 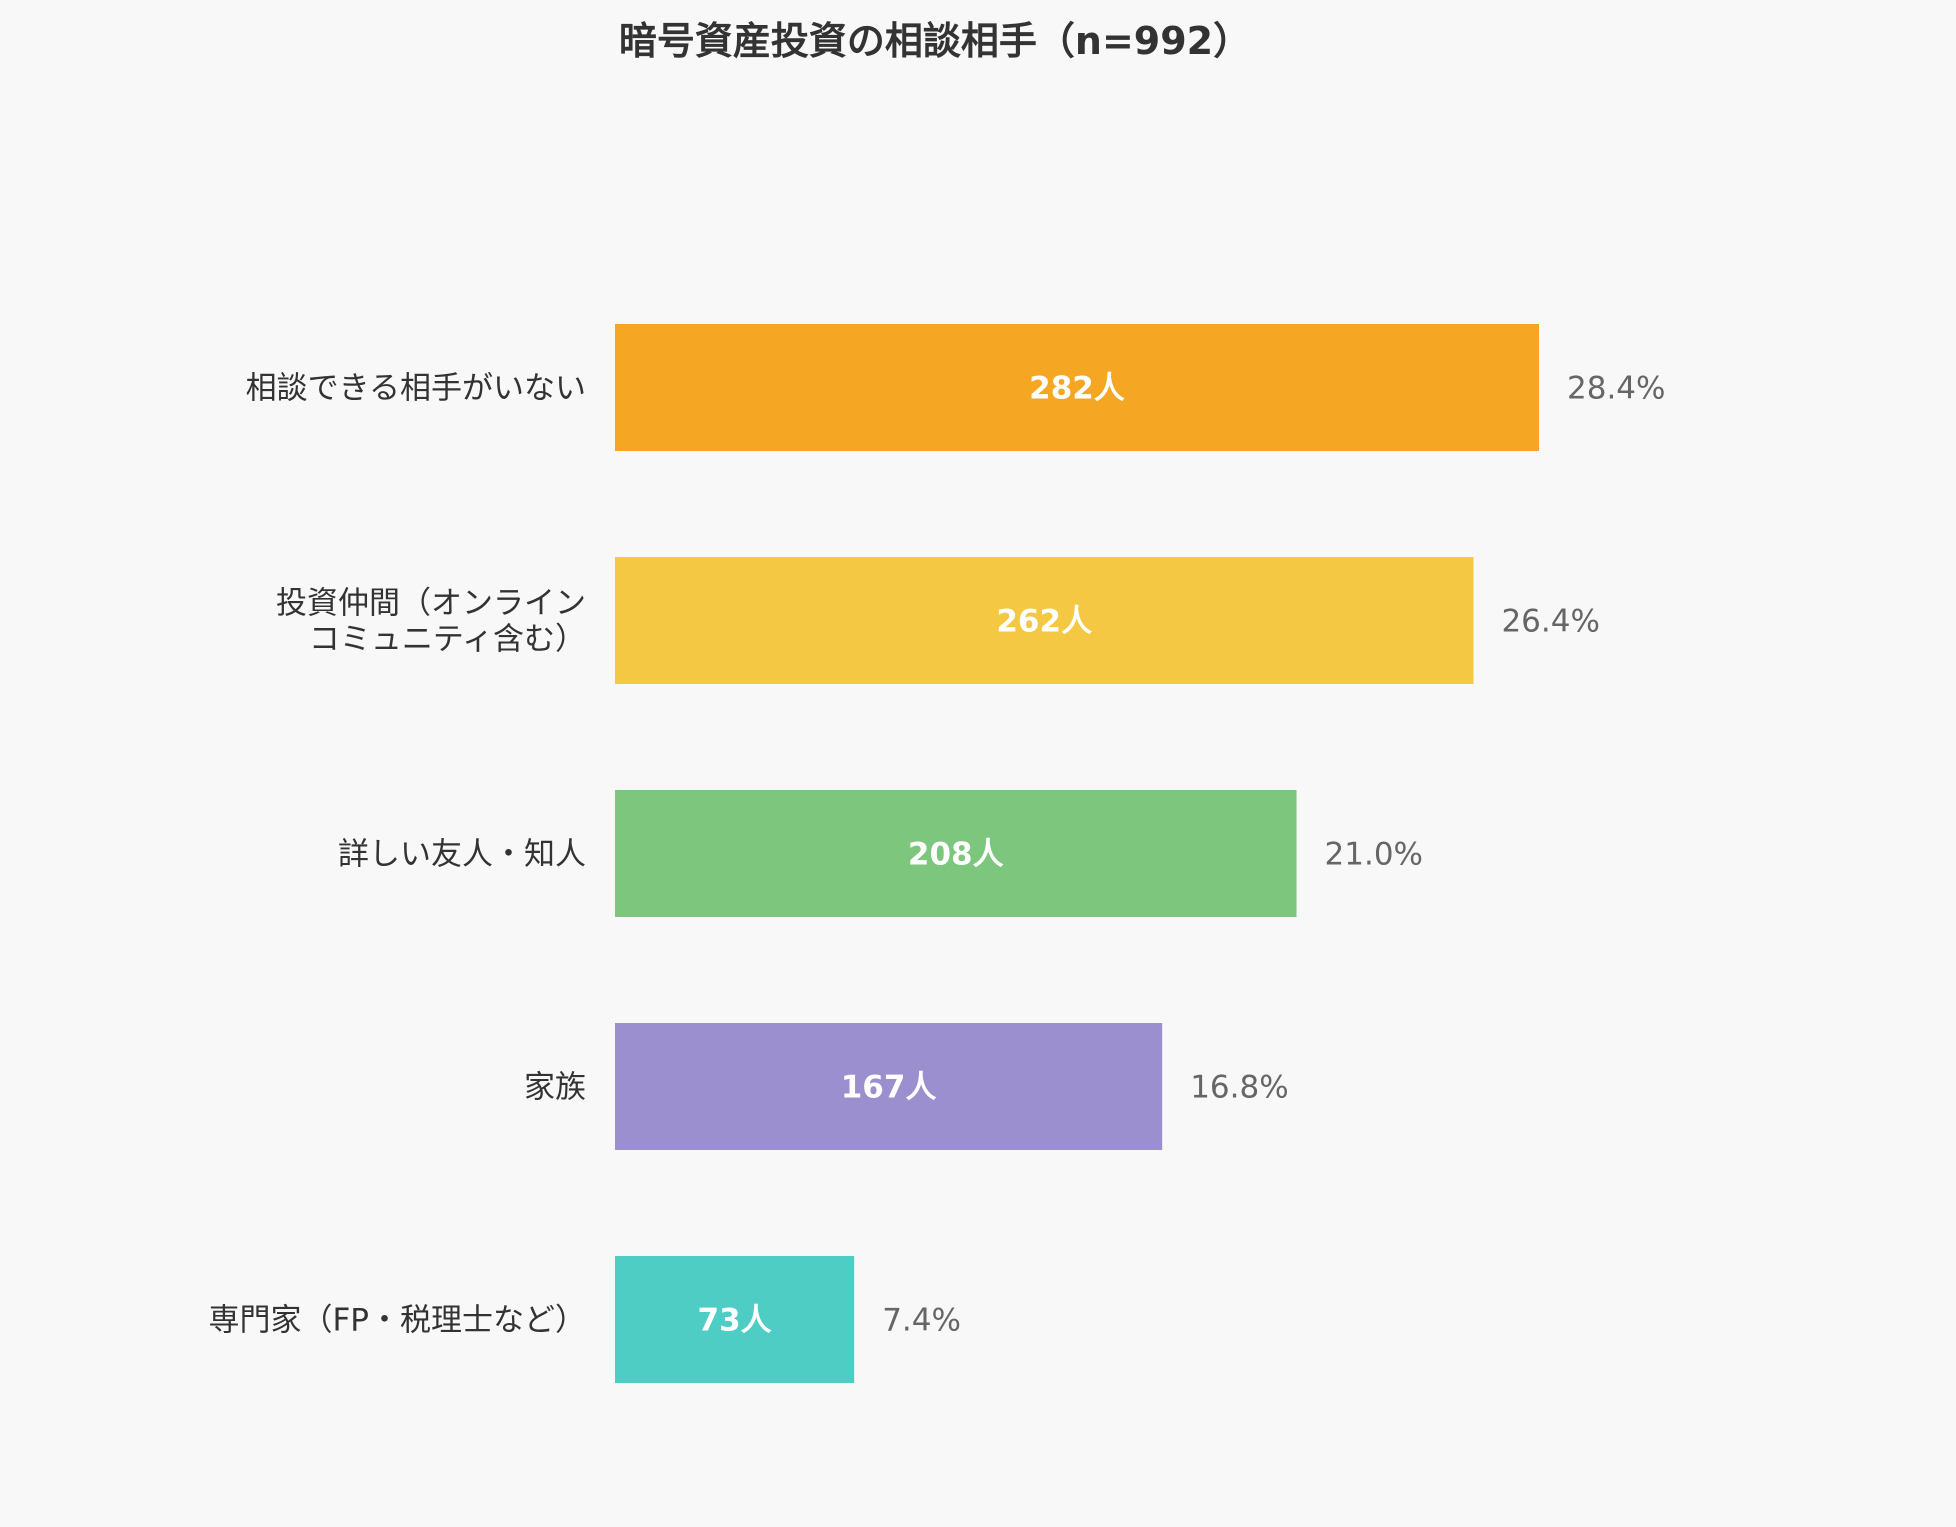 What do you see at coordinates (416, 389) in the screenshot?
I see `category-label: 相談できる相手がいない` at bounding box center [416, 389].